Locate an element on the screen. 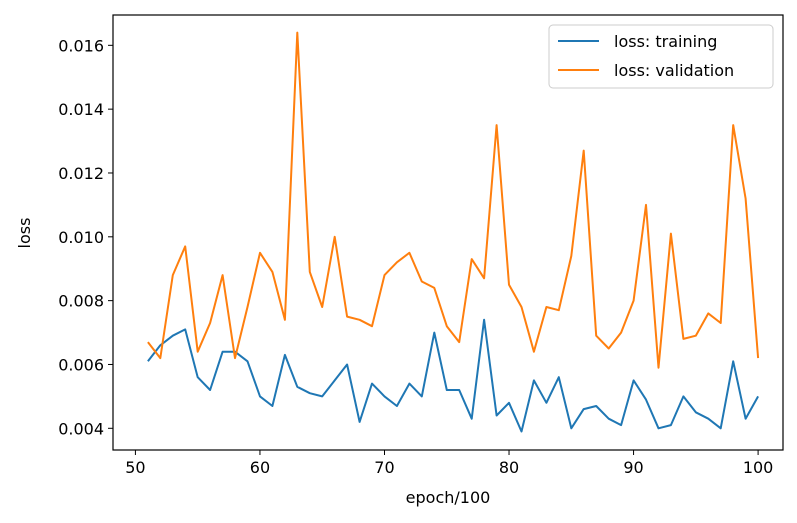  x-tick-label: 70 is located at coordinates (384, 467).